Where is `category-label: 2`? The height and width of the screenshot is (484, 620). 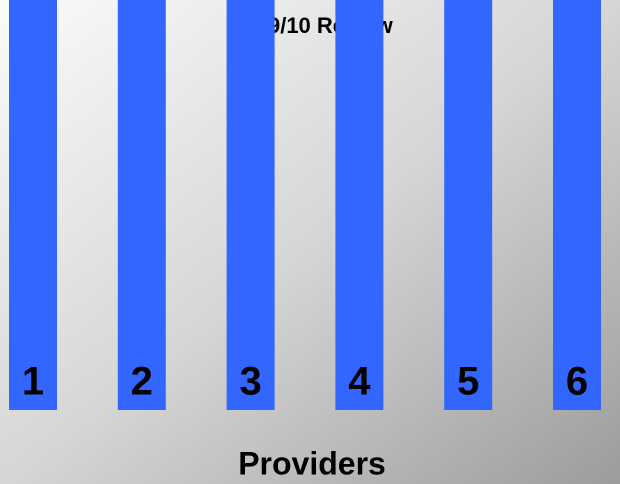
category-label: 2 is located at coordinates (142, 382).